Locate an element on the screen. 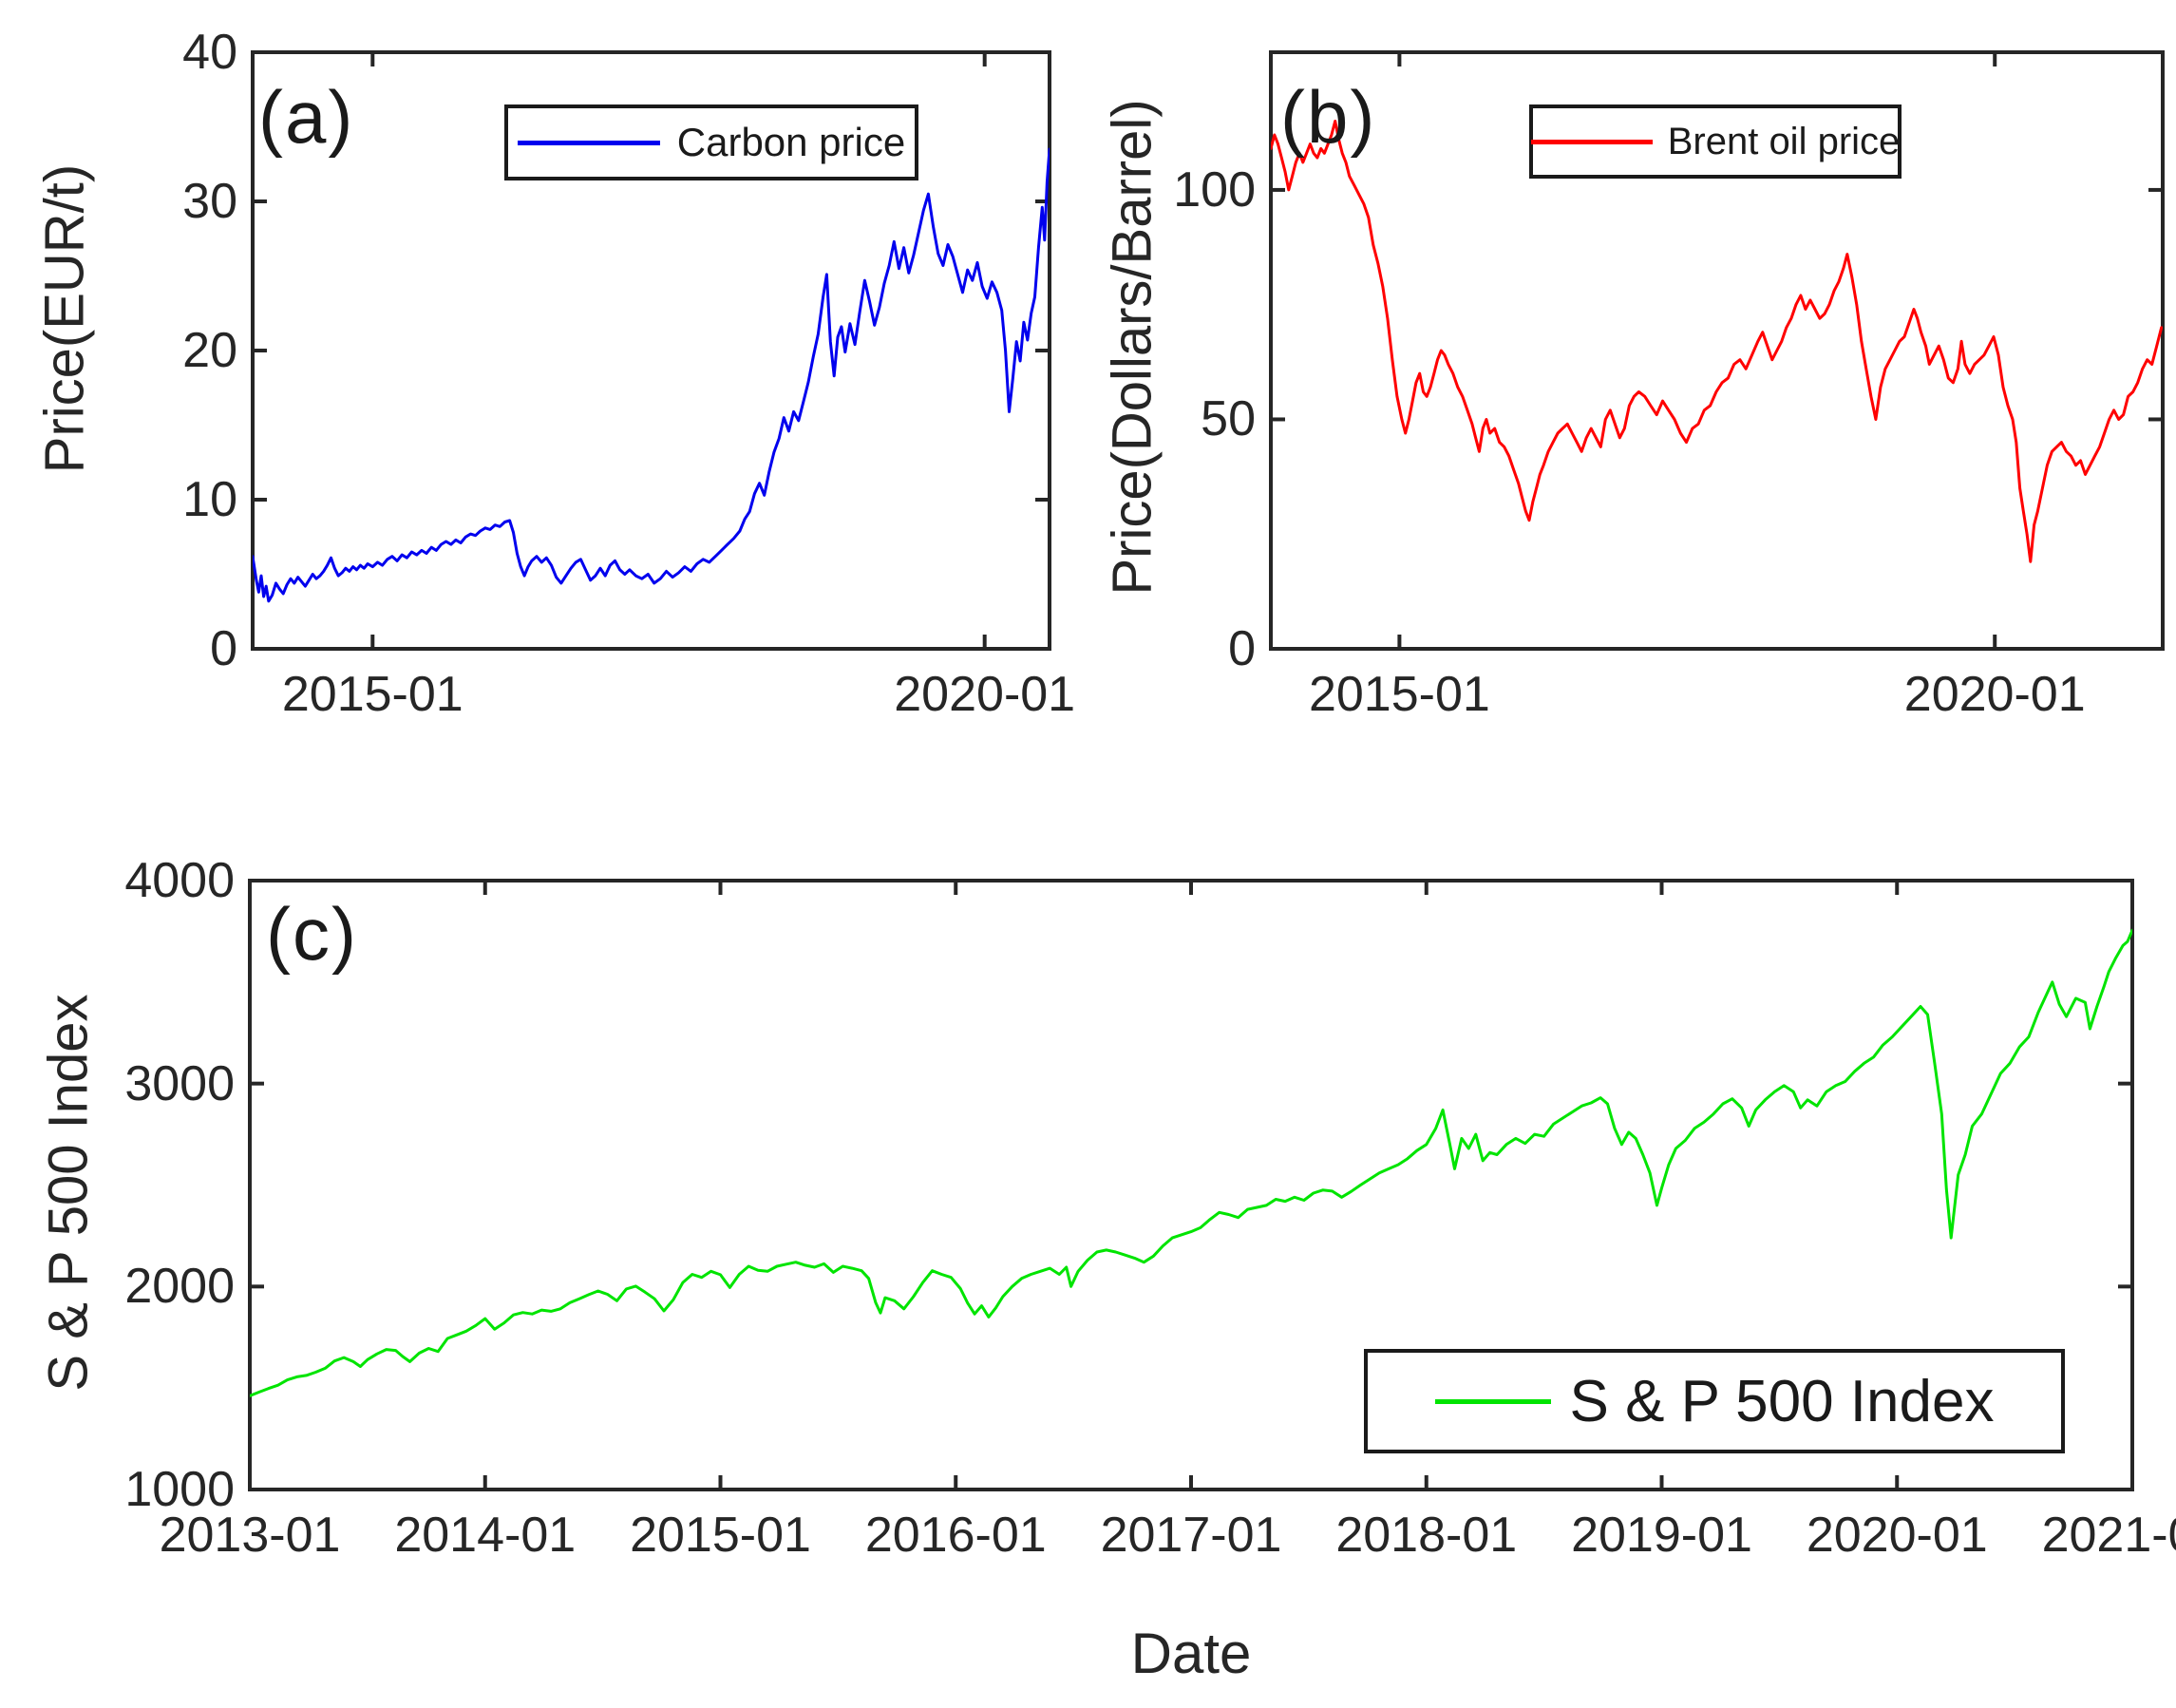 This screenshot has height=1708, width=2176. y-tick-label: 30 is located at coordinates (209, 201).